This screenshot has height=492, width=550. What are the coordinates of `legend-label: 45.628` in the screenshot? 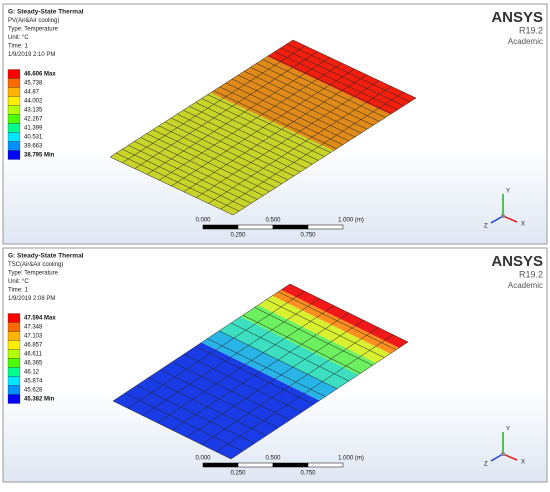 It's located at (33, 391).